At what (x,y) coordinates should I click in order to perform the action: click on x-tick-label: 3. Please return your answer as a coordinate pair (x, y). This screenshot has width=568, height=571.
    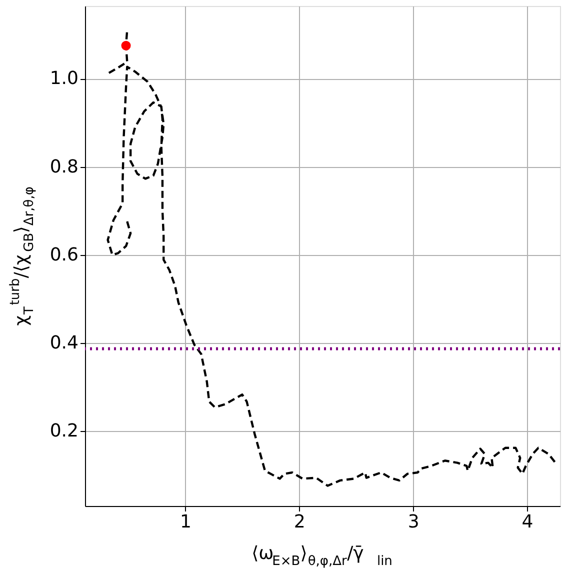
    Looking at the image, I should click on (414, 522).